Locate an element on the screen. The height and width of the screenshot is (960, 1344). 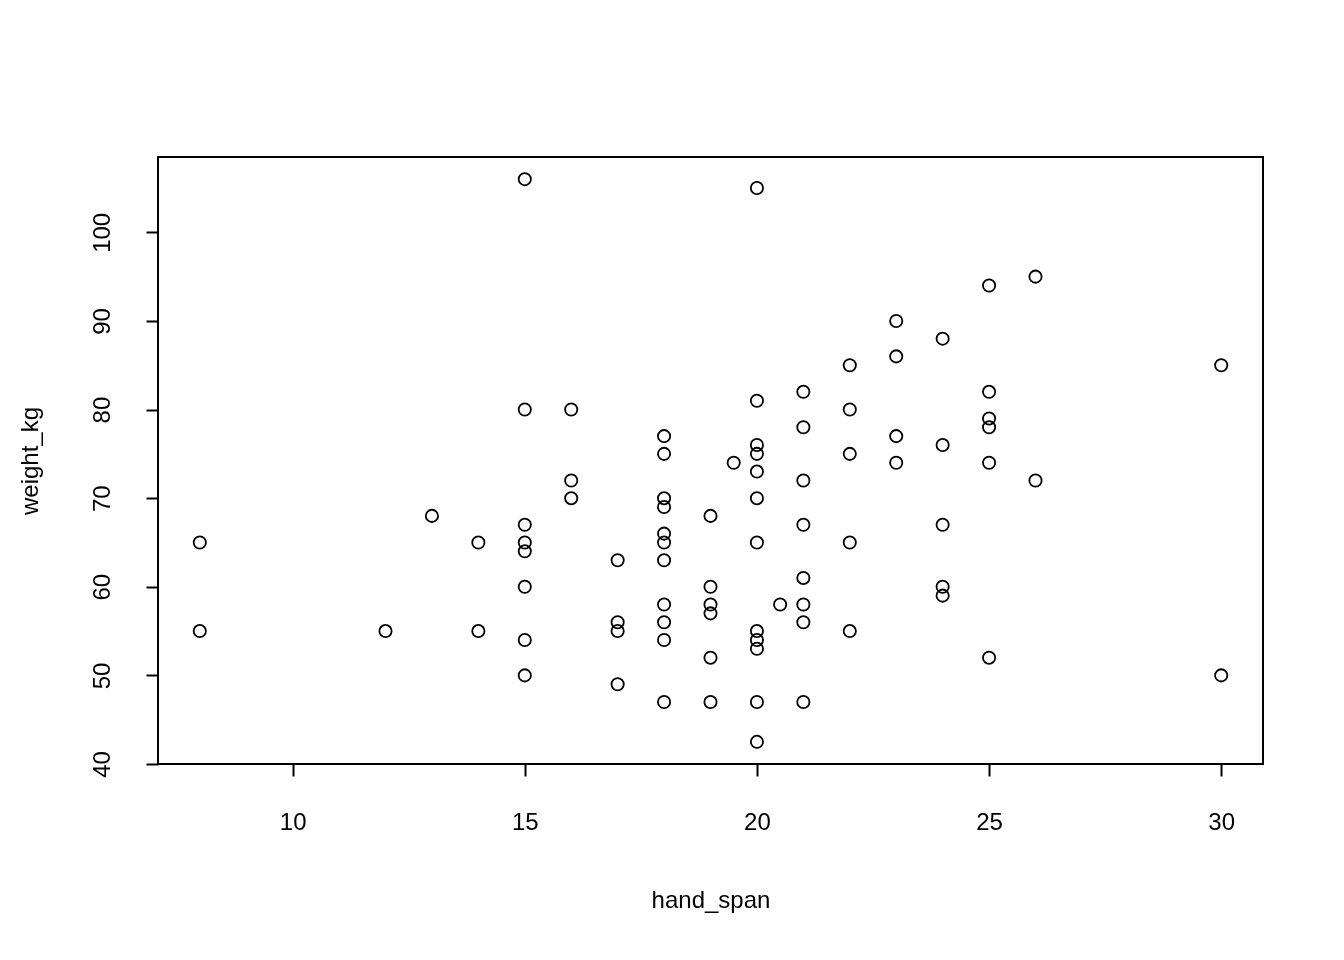
y-tick-label: 40 is located at coordinates (101, 764).